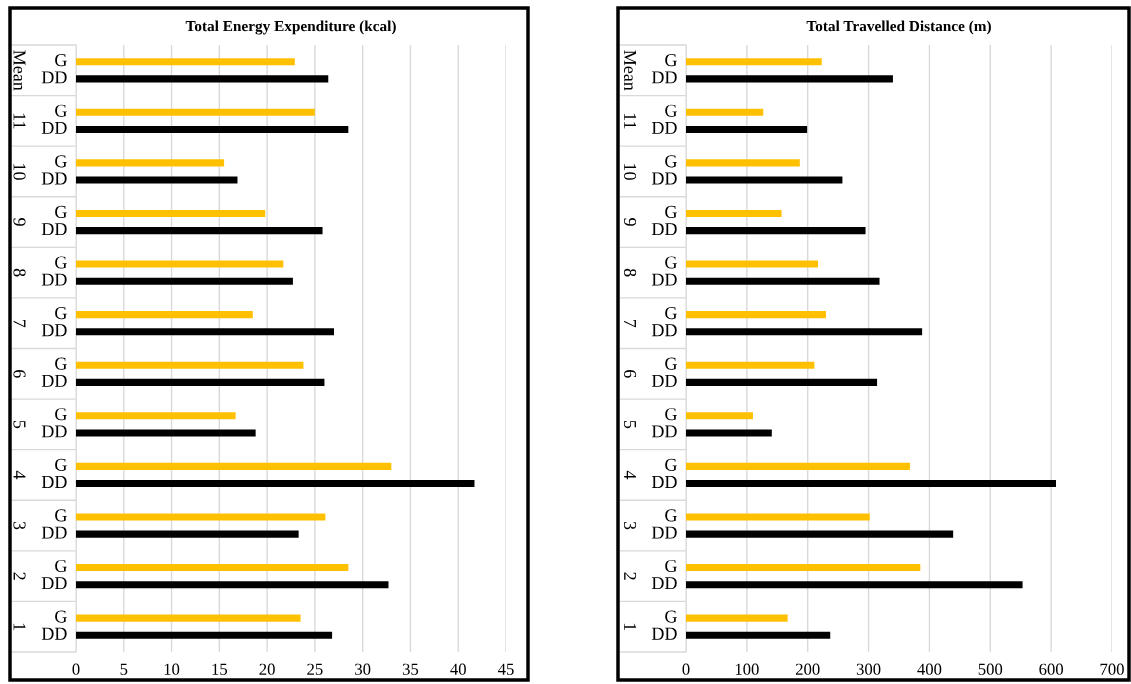  I want to click on x-tick-label: 0, so click(76, 669).